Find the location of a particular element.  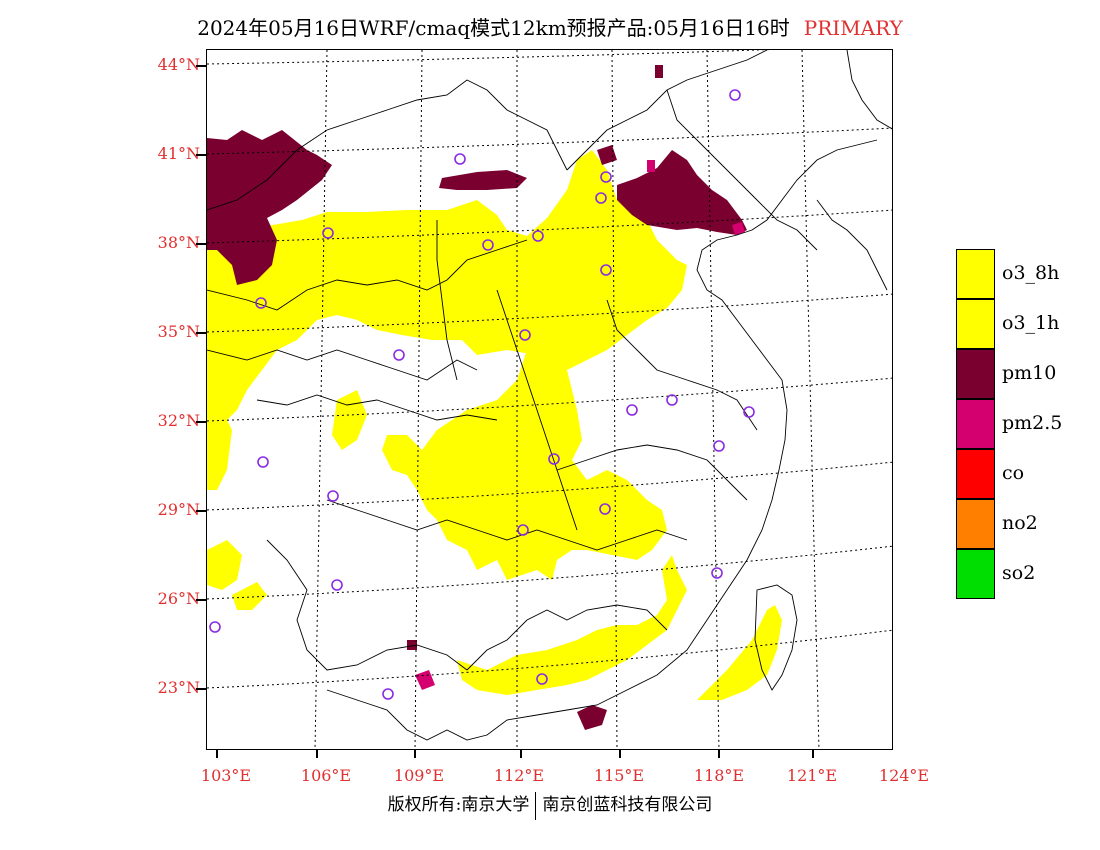

lat-label-41: 41°N is located at coordinates (178, 153).